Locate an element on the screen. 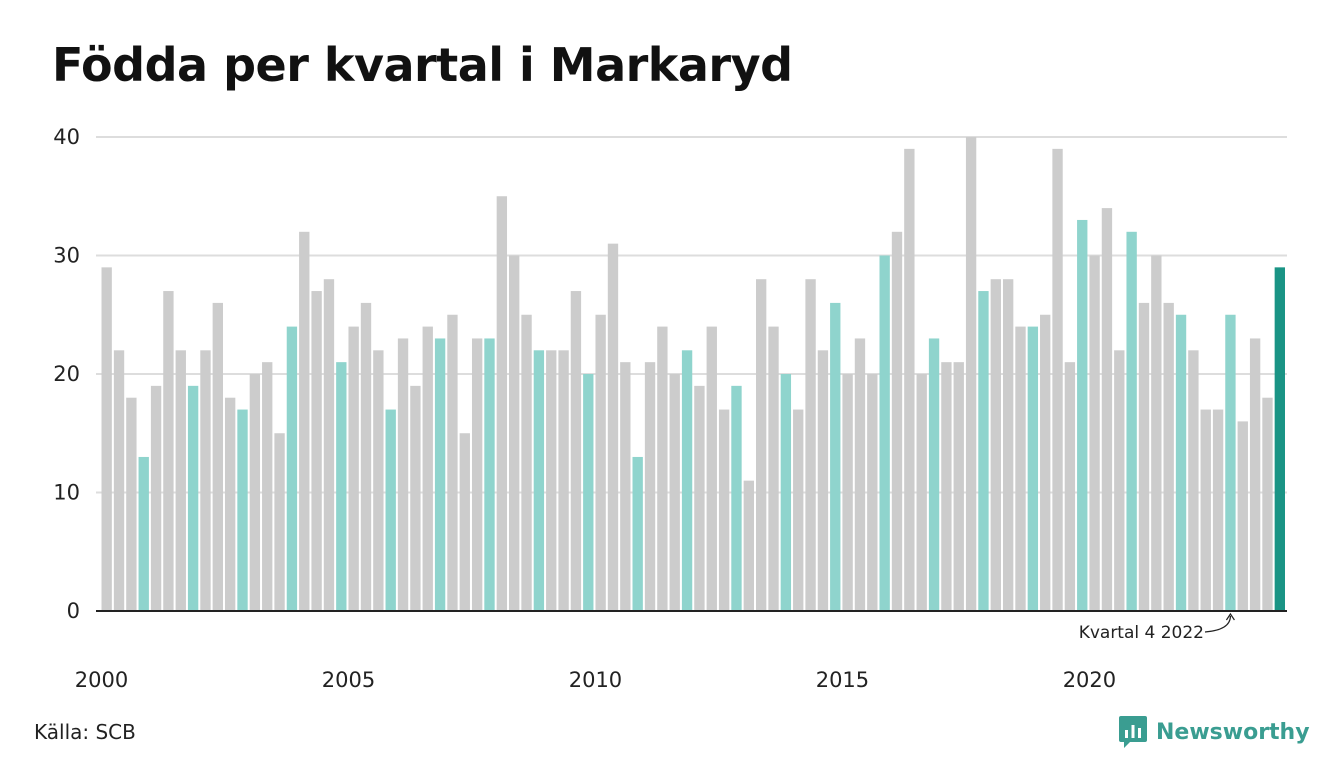 This screenshot has height=780, width=1340. y-axis-ticks: 0 10 20 30 40 is located at coordinates (66, 374).